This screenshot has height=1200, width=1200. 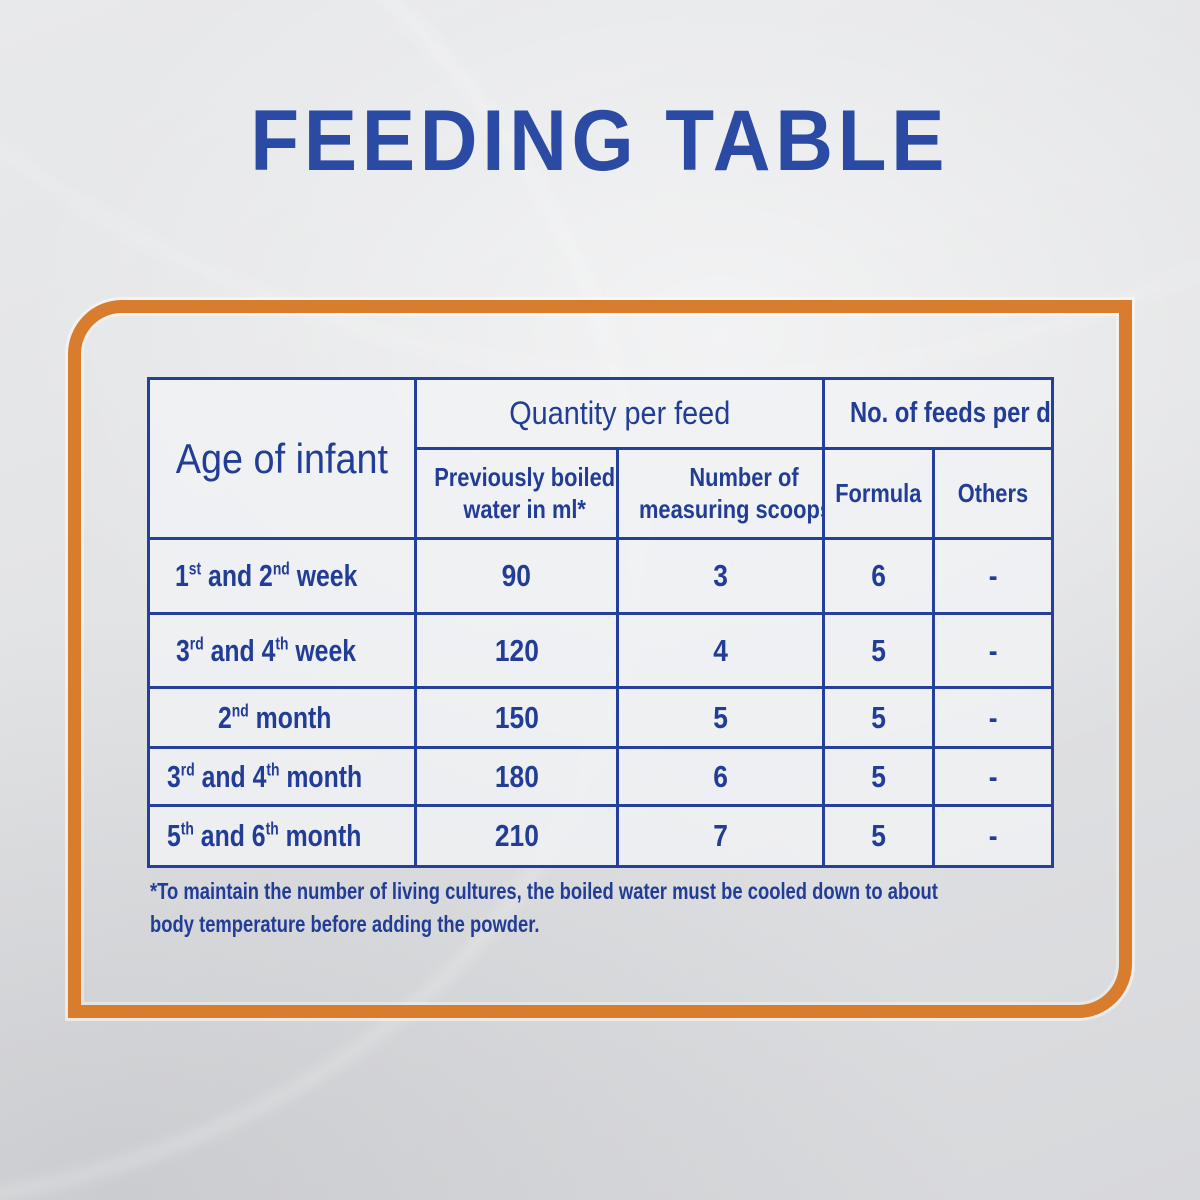 I want to click on cell-scoops: 7, so click(x=720, y=836).